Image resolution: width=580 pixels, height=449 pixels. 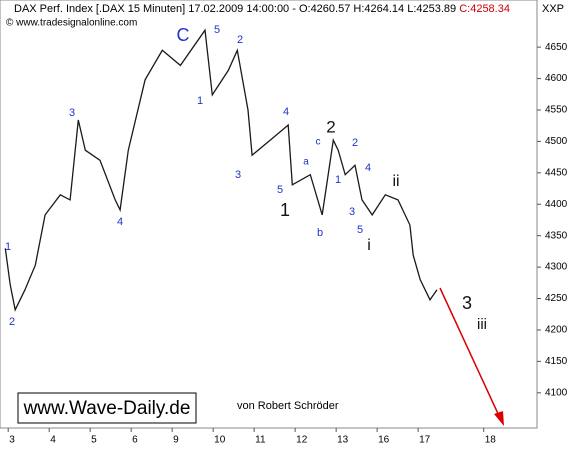 What do you see at coordinates (482, 324) in the screenshot?
I see `wave-label: iii` at bounding box center [482, 324].